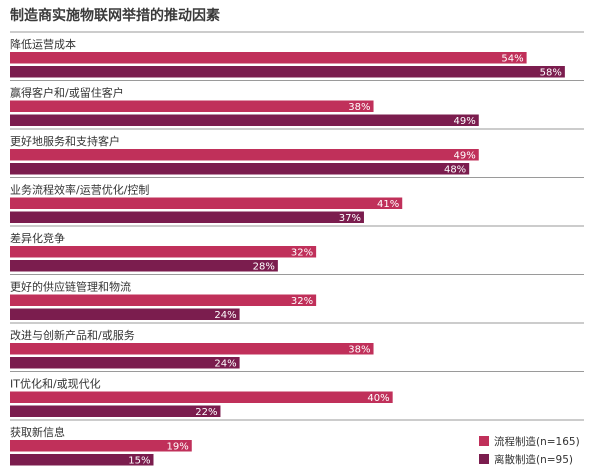 This screenshot has height=472, width=596. Describe the element at coordinates (484, 459) in the screenshot. I see `legend-swatch-series2` at that location.